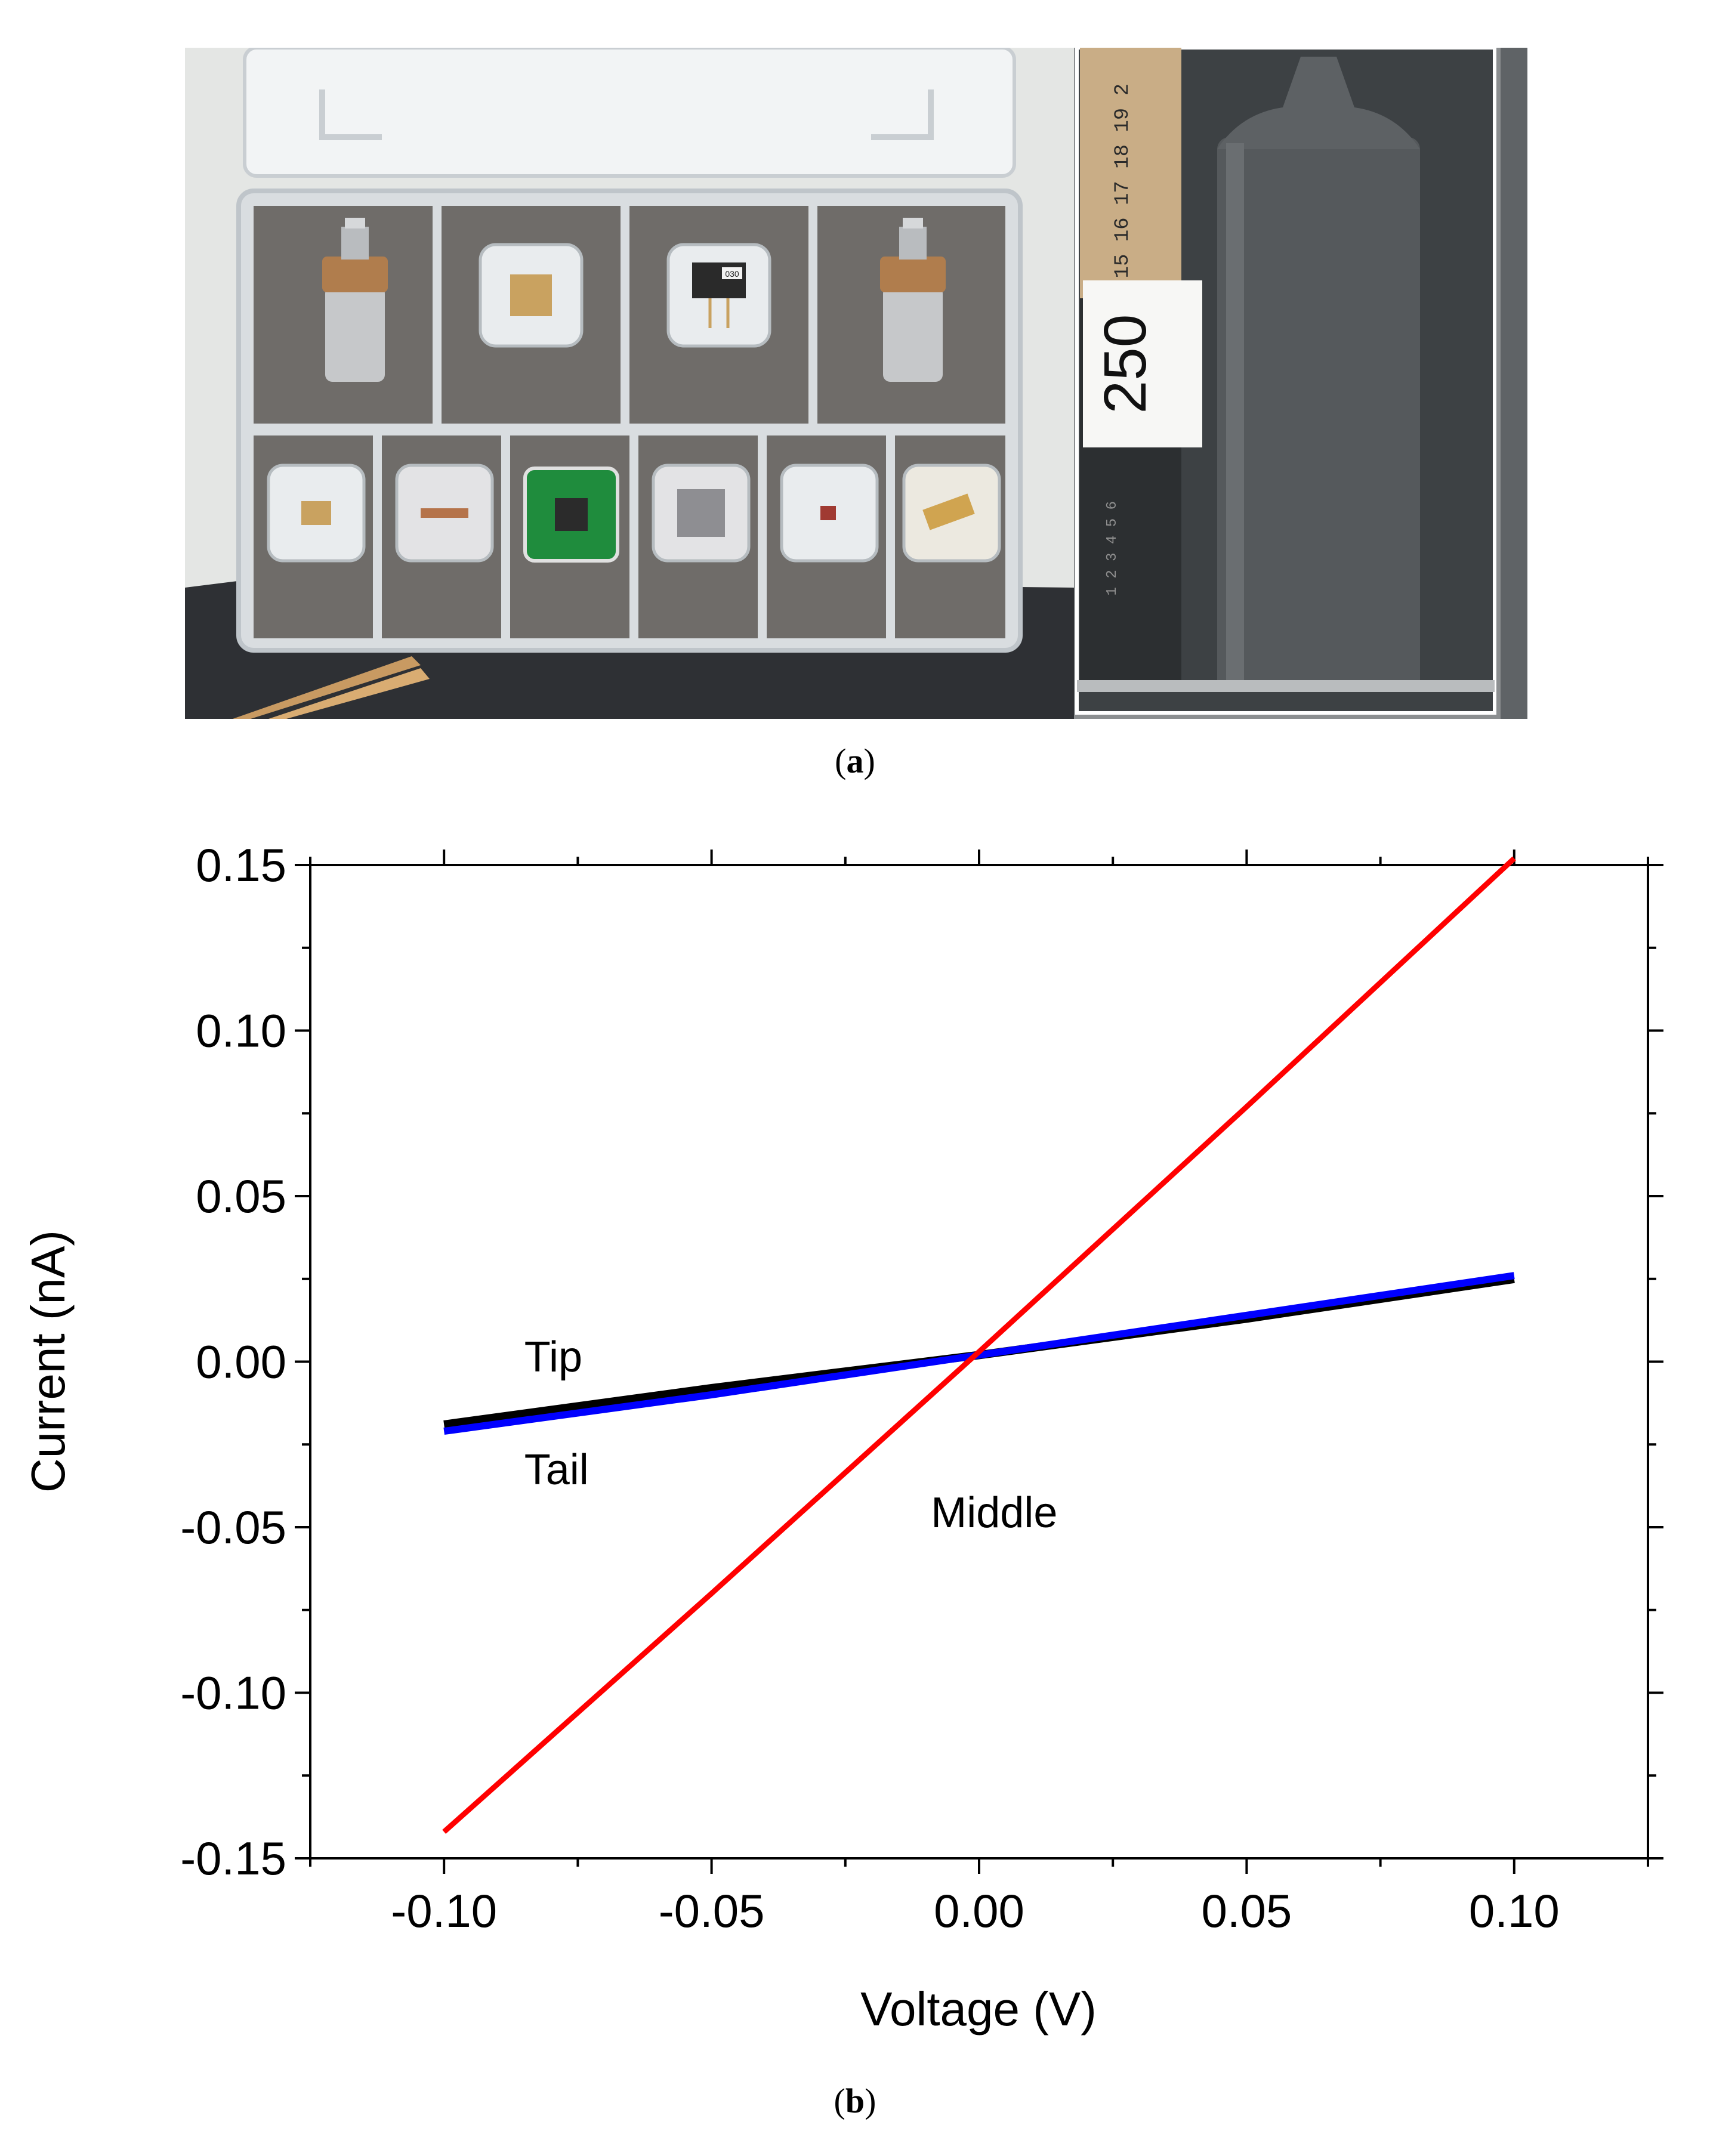 Image resolution: width=1710 pixels, height=2156 pixels. What do you see at coordinates (233, 1693) in the screenshot?
I see `y-tick-label: -0.10` at bounding box center [233, 1693].